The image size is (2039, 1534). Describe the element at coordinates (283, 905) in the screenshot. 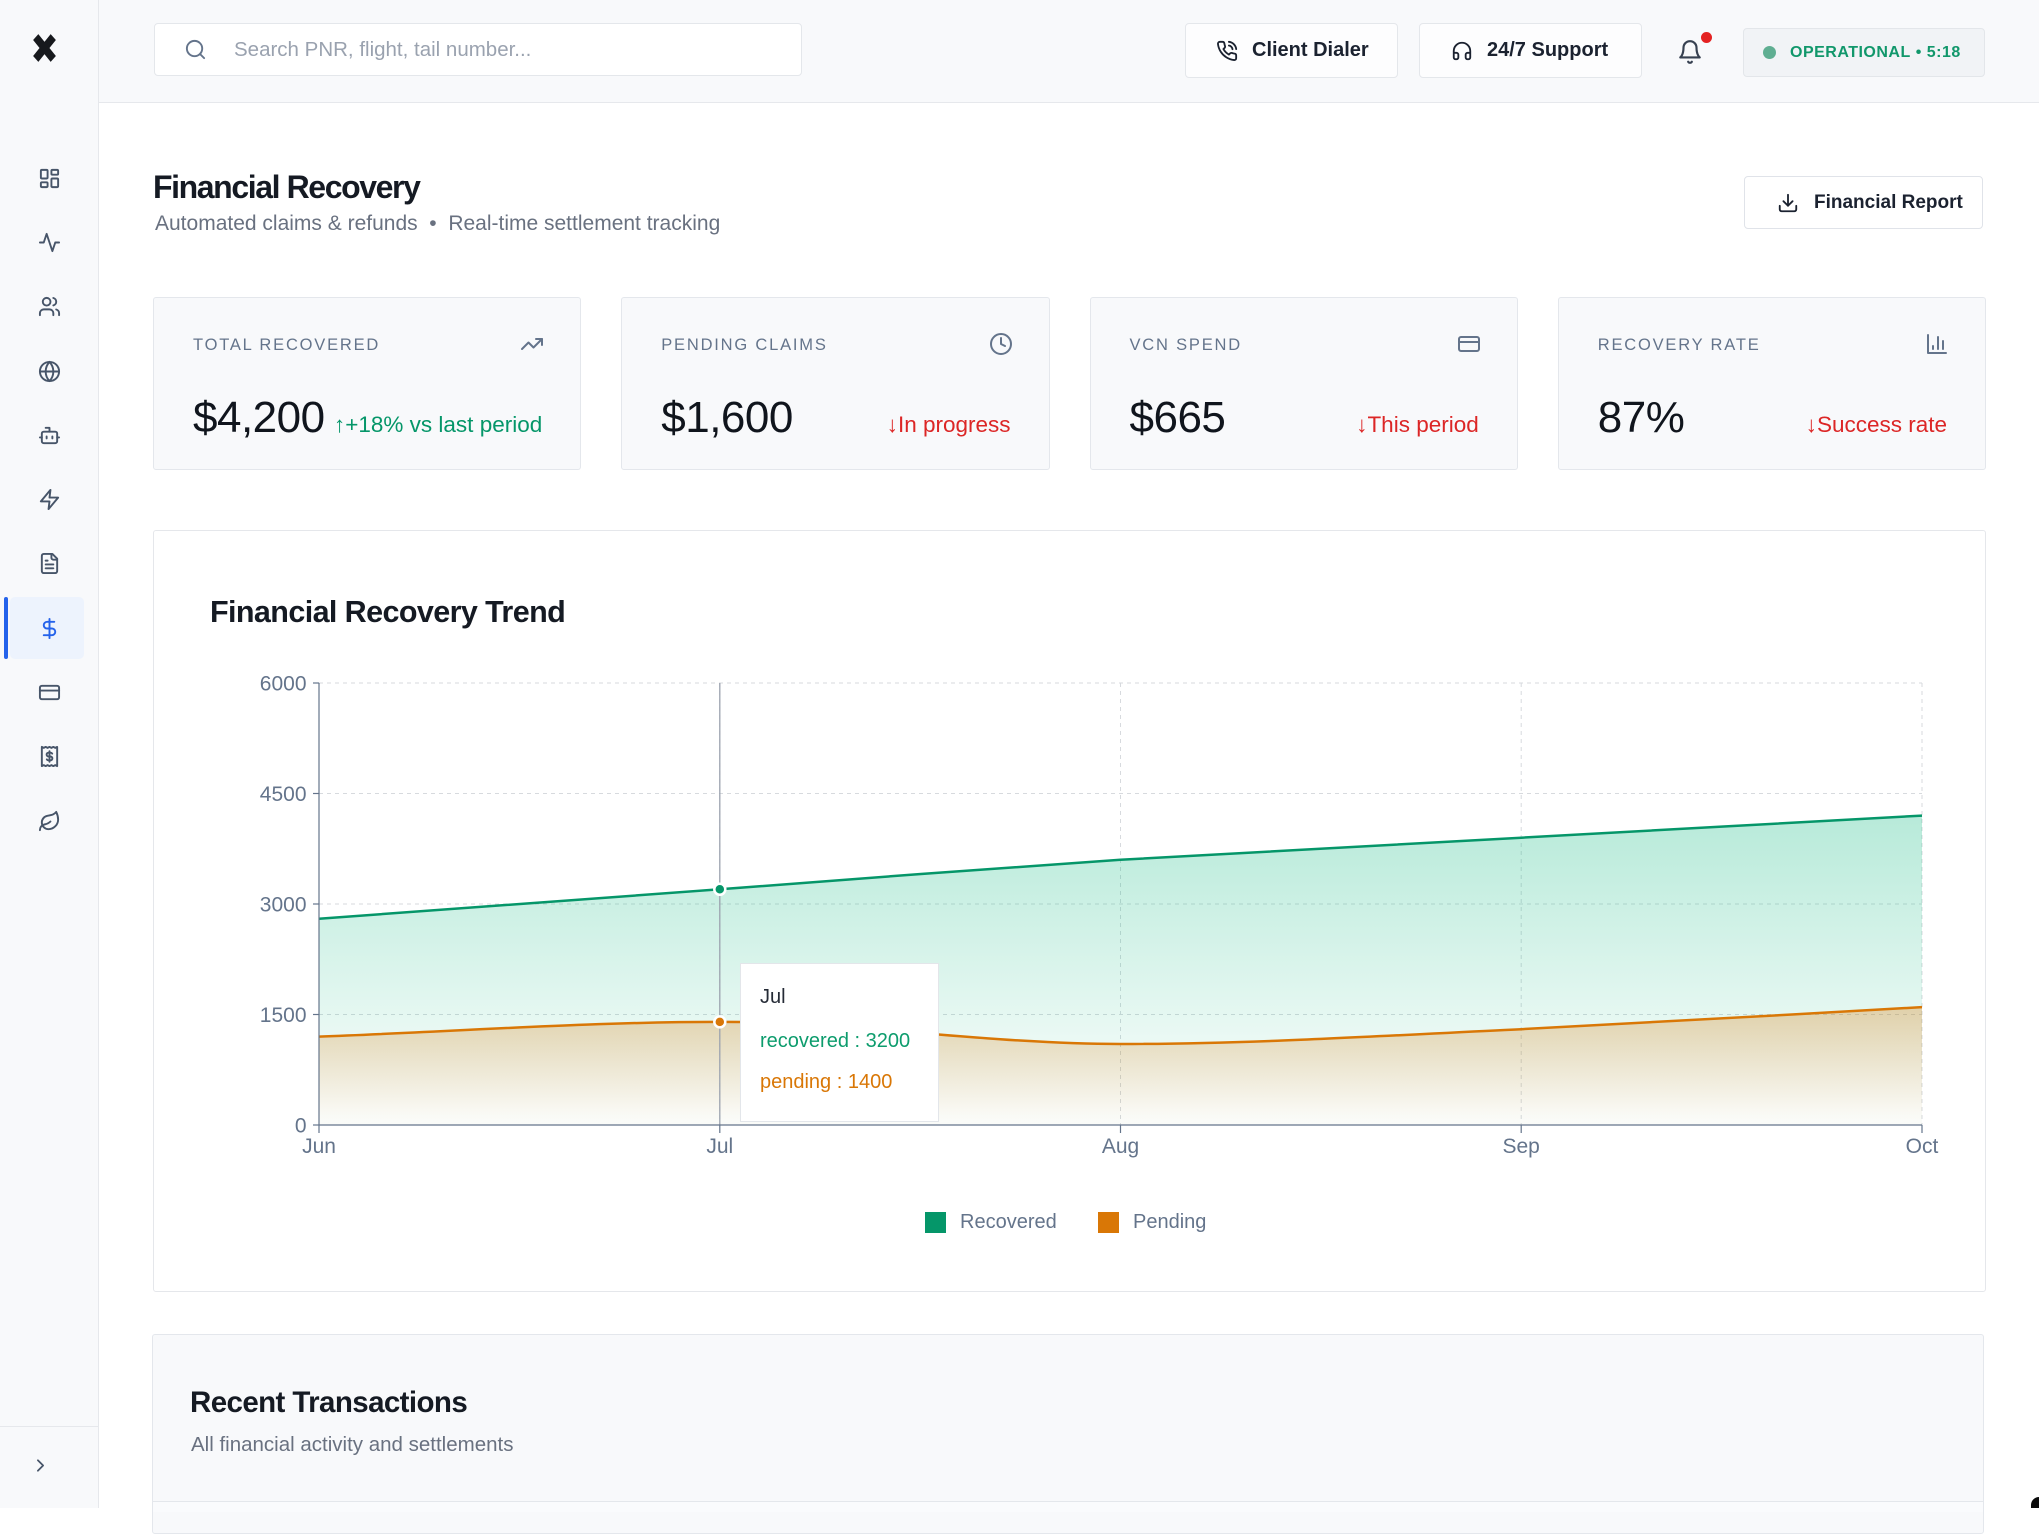

I see `svg-text: 3000` at that location.